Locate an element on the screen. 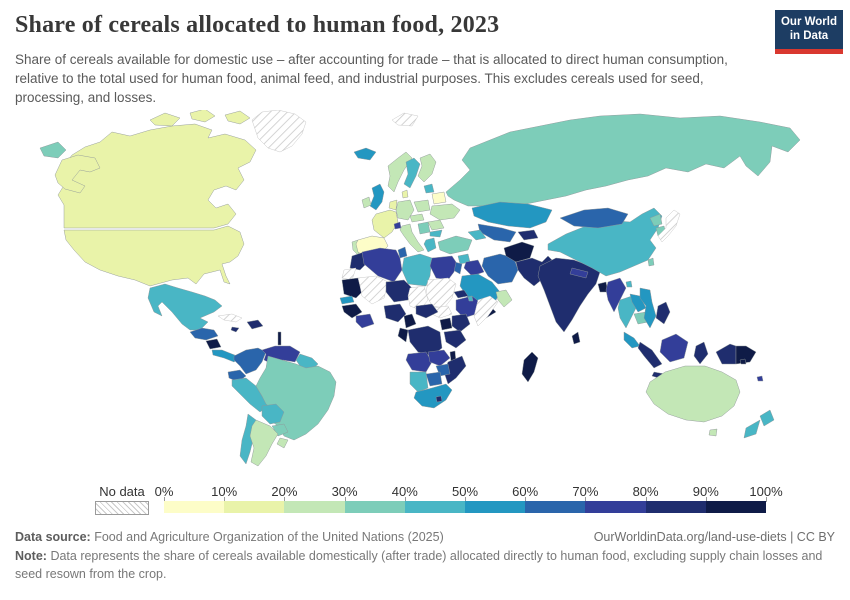  map-region-greece is located at coordinates (430, 245).